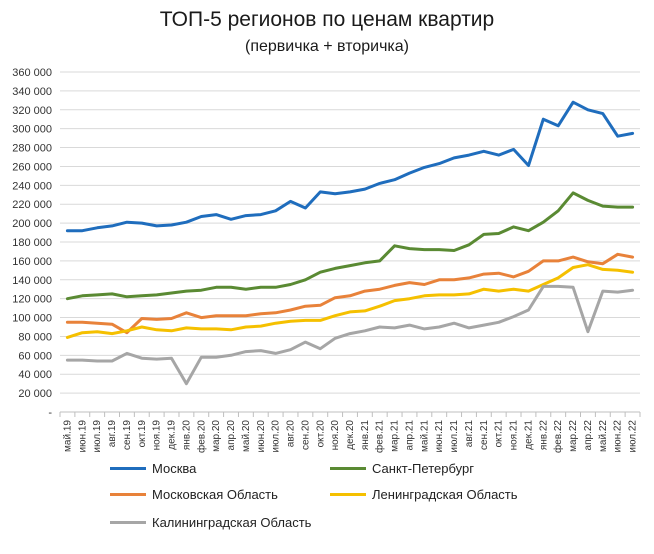 This screenshot has height=554, width=654. I want to click on y-tick-label: 360 000, so click(32, 73).